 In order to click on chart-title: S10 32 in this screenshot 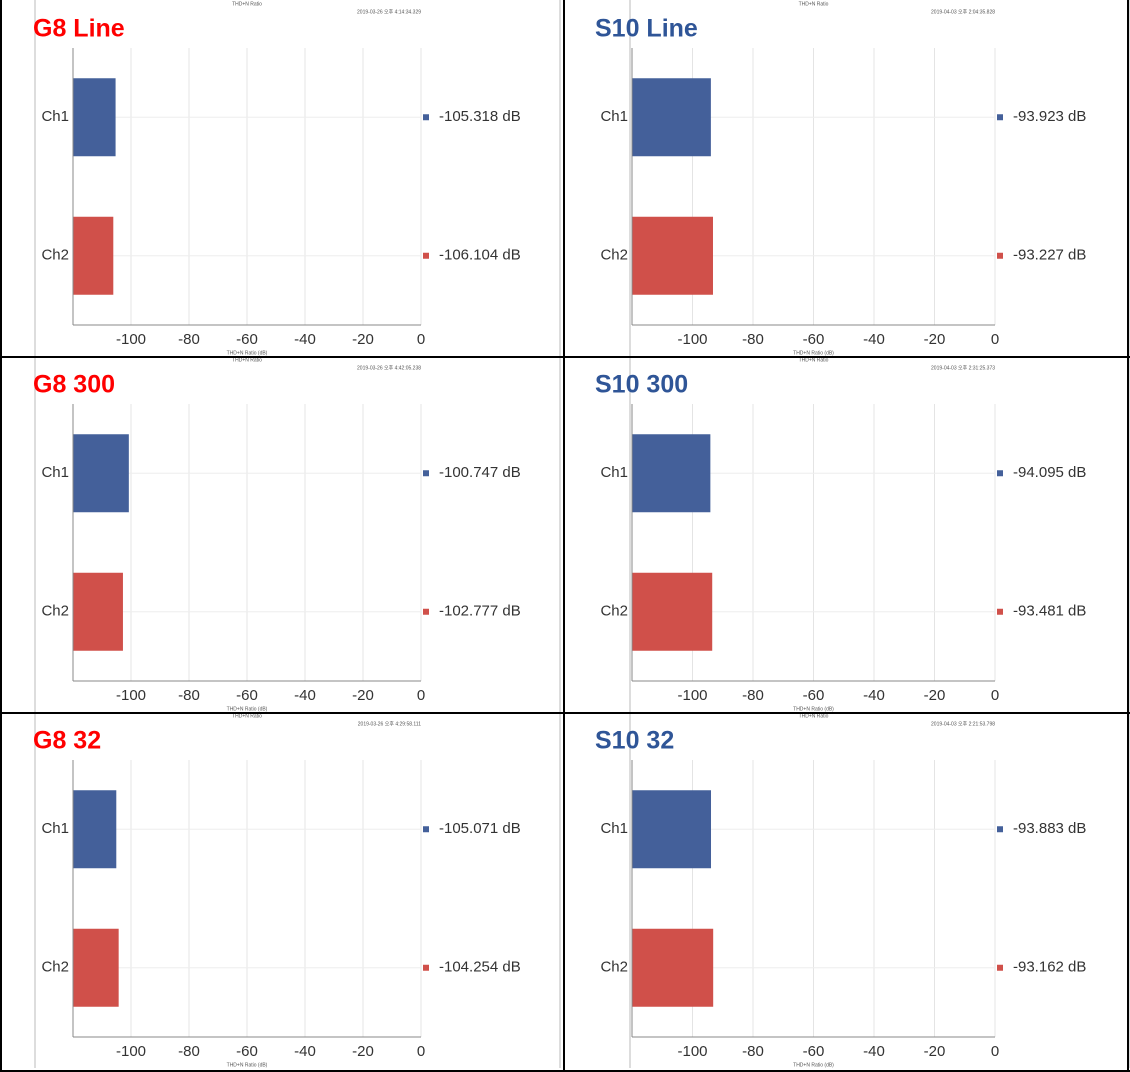, I will do `click(634, 741)`.